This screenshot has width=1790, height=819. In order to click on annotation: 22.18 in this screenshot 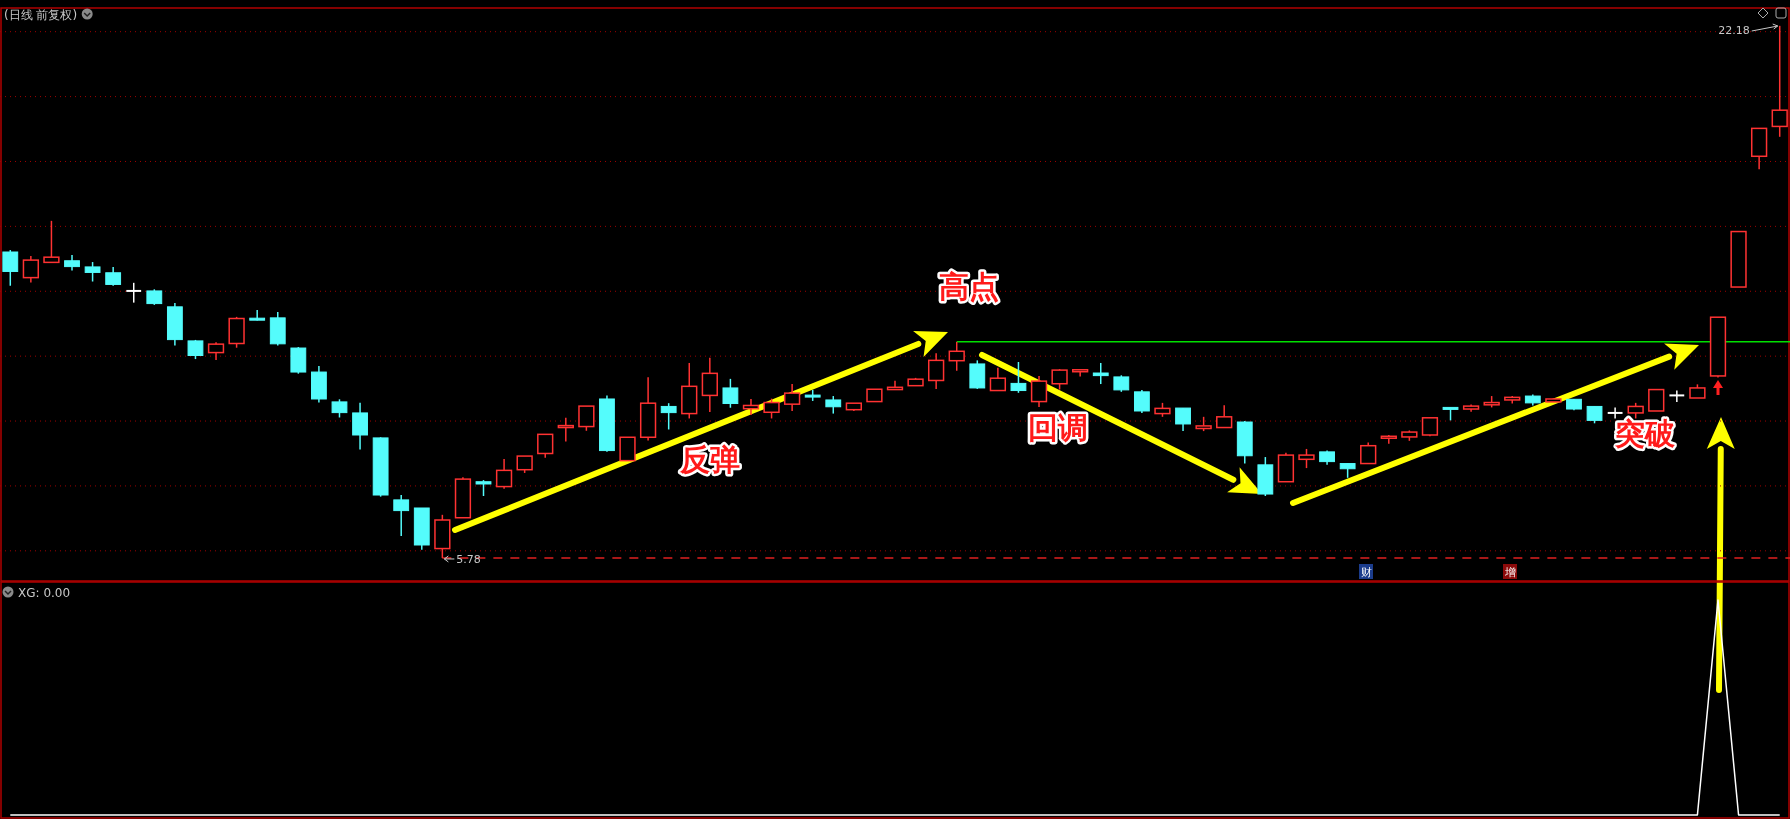, I will do `click(1734, 30)`.